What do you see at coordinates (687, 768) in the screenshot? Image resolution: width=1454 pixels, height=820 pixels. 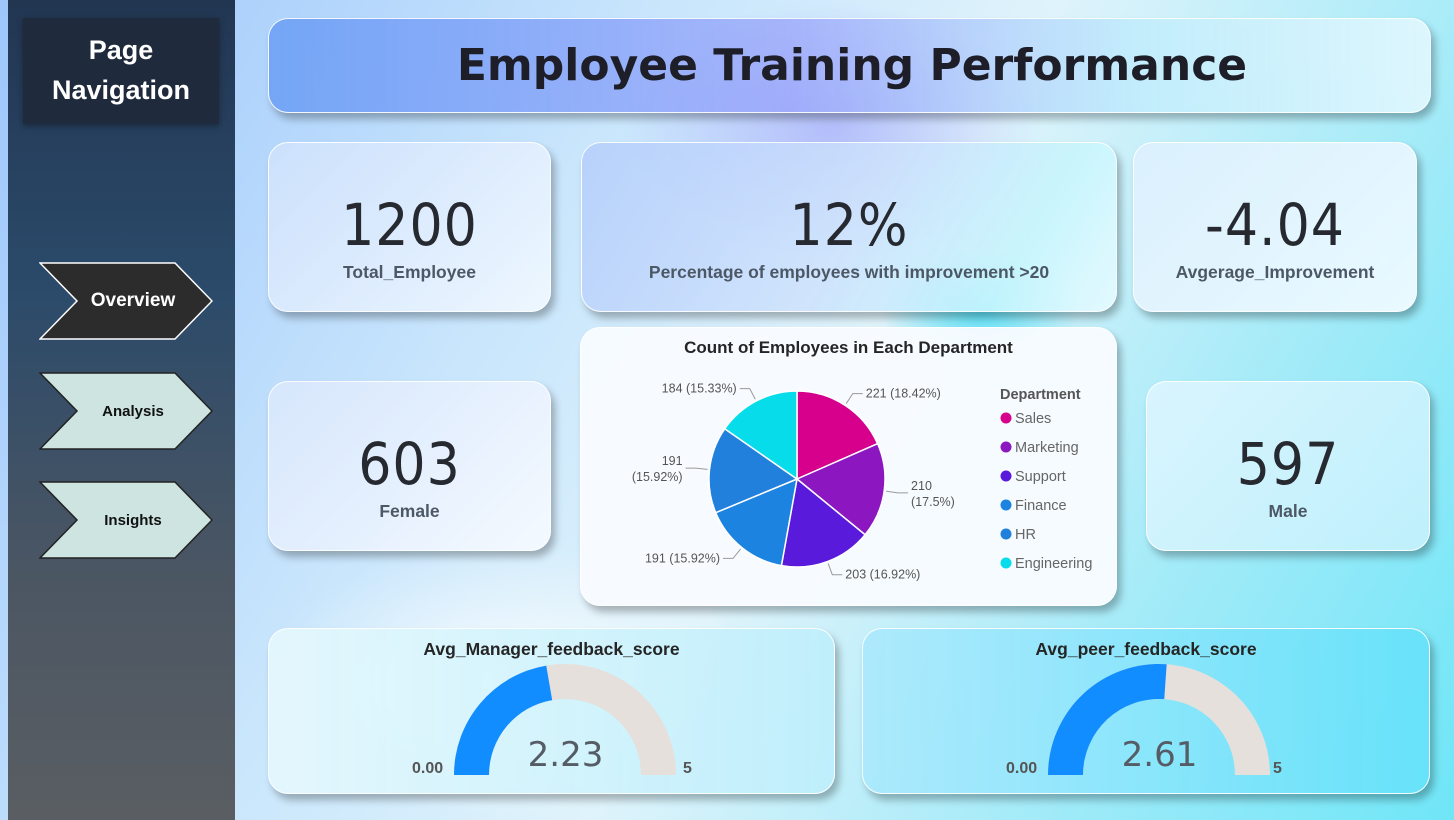 I see `manager-gauge-max: 5` at bounding box center [687, 768].